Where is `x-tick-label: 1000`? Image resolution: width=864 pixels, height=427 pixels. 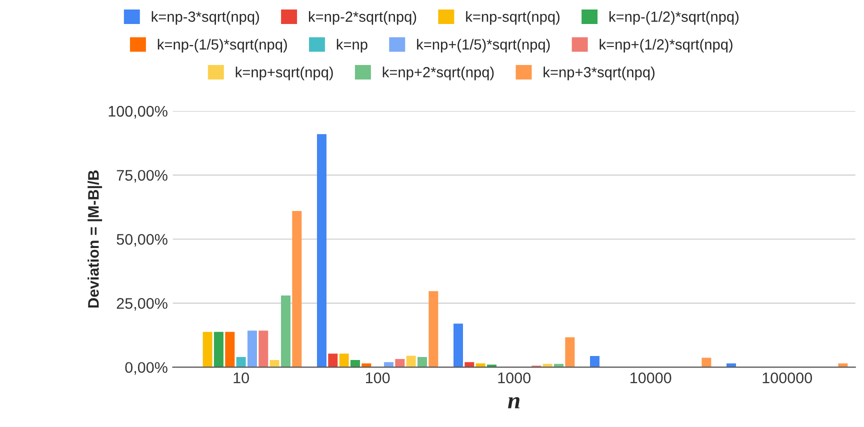 x-tick-label: 1000 is located at coordinates (514, 378).